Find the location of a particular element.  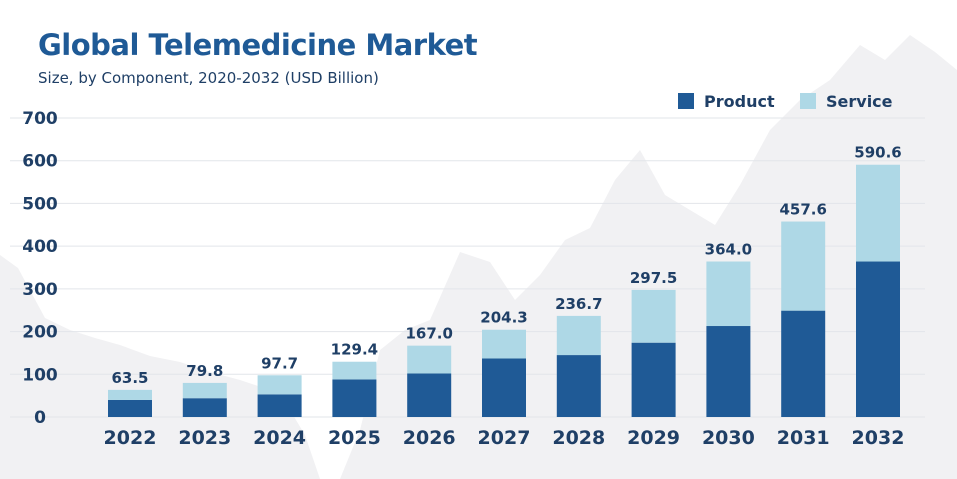

data-label-total: 79.8 is located at coordinates (204, 371).